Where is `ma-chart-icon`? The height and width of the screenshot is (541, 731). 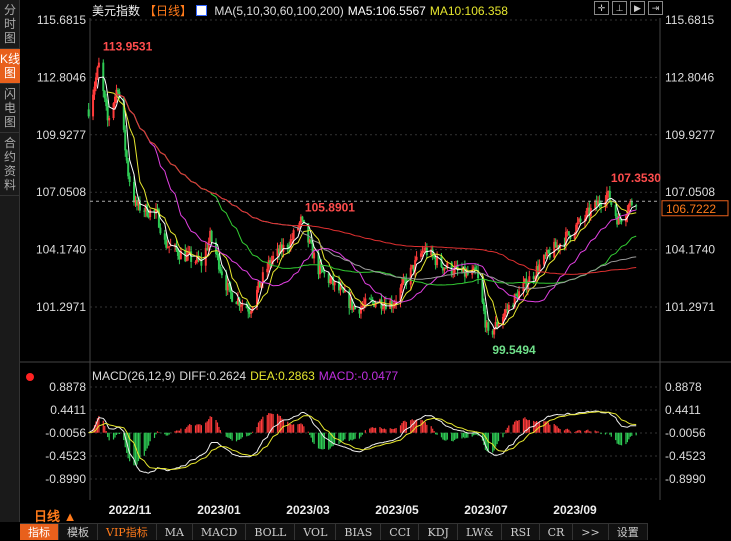 ma-chart-icon is located at coordinates (202, 10).